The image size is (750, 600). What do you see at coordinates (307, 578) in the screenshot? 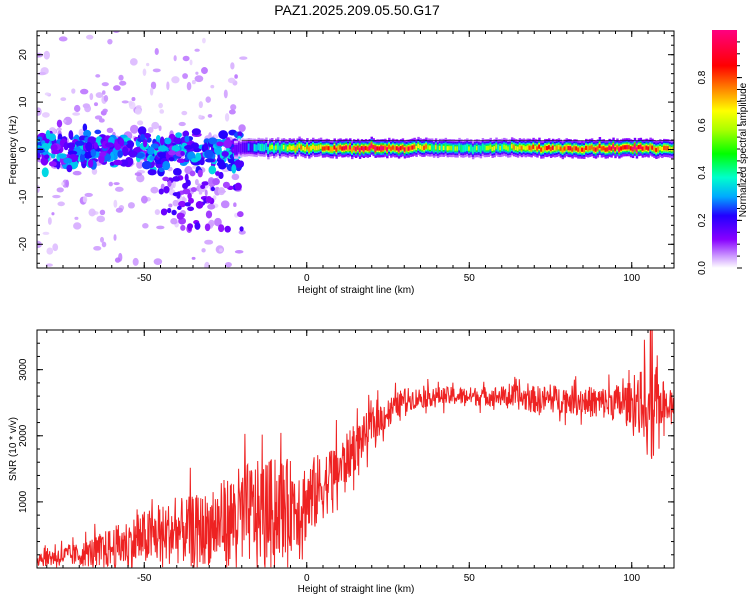
I see `snr-x-tick-label: 0` at bounding box center [307, 578].